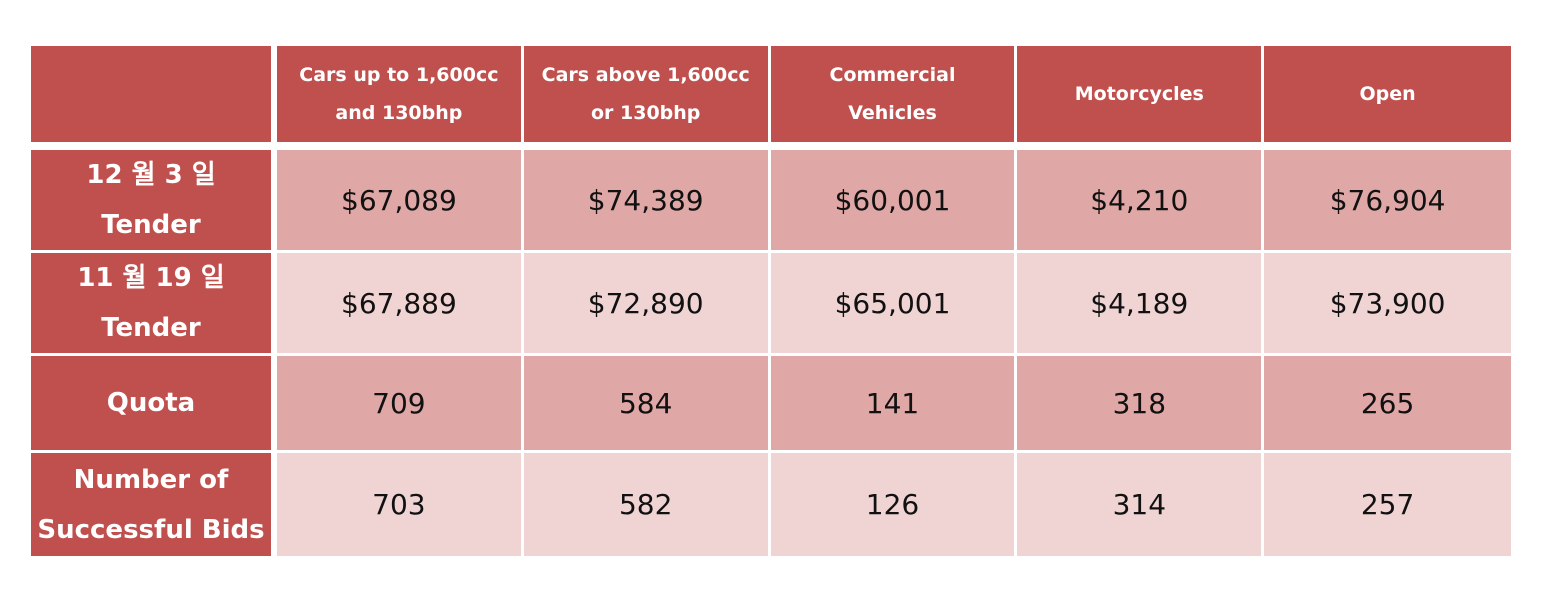  I want to click on table-cell: 703, so click(400, 504).